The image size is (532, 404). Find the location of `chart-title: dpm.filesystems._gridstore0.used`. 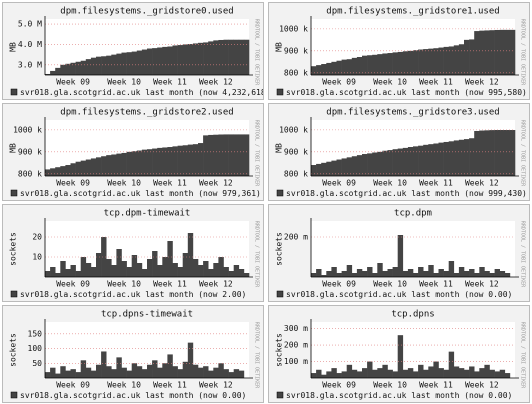

chart-title: dpm.filesystems._gridstore0.used is located at coordinates (146, 12).